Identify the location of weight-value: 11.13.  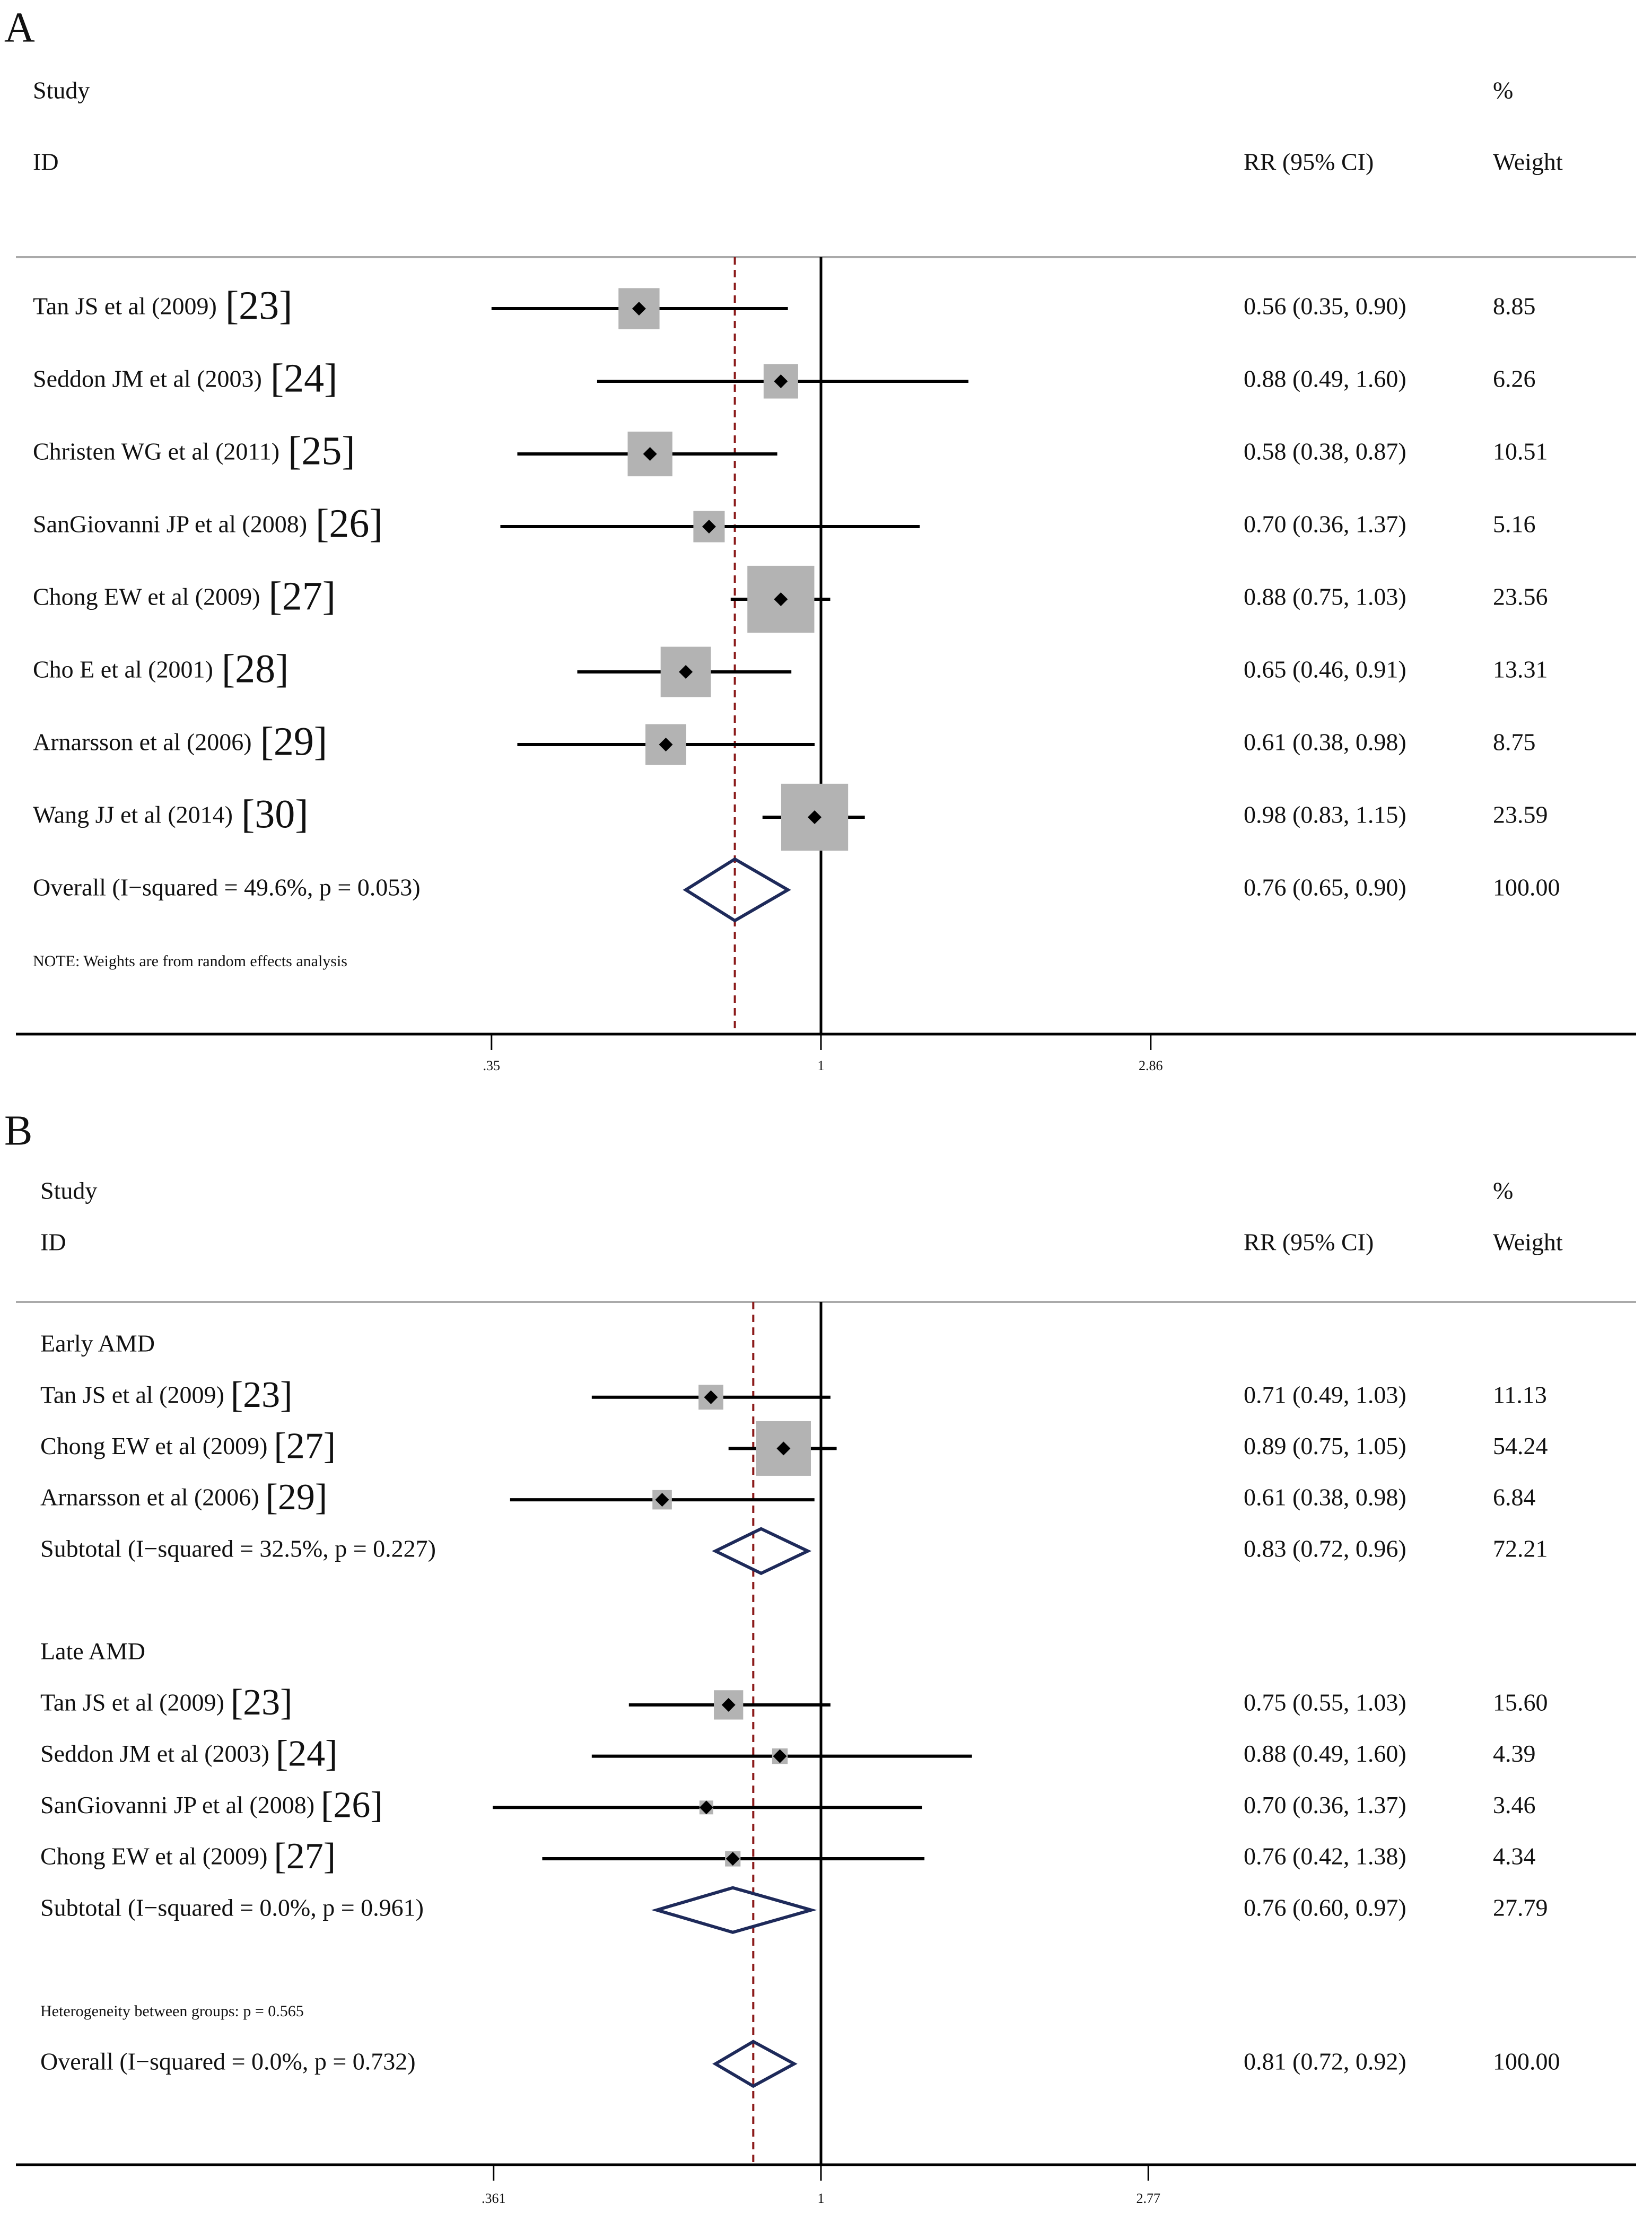
(1520, 1394).